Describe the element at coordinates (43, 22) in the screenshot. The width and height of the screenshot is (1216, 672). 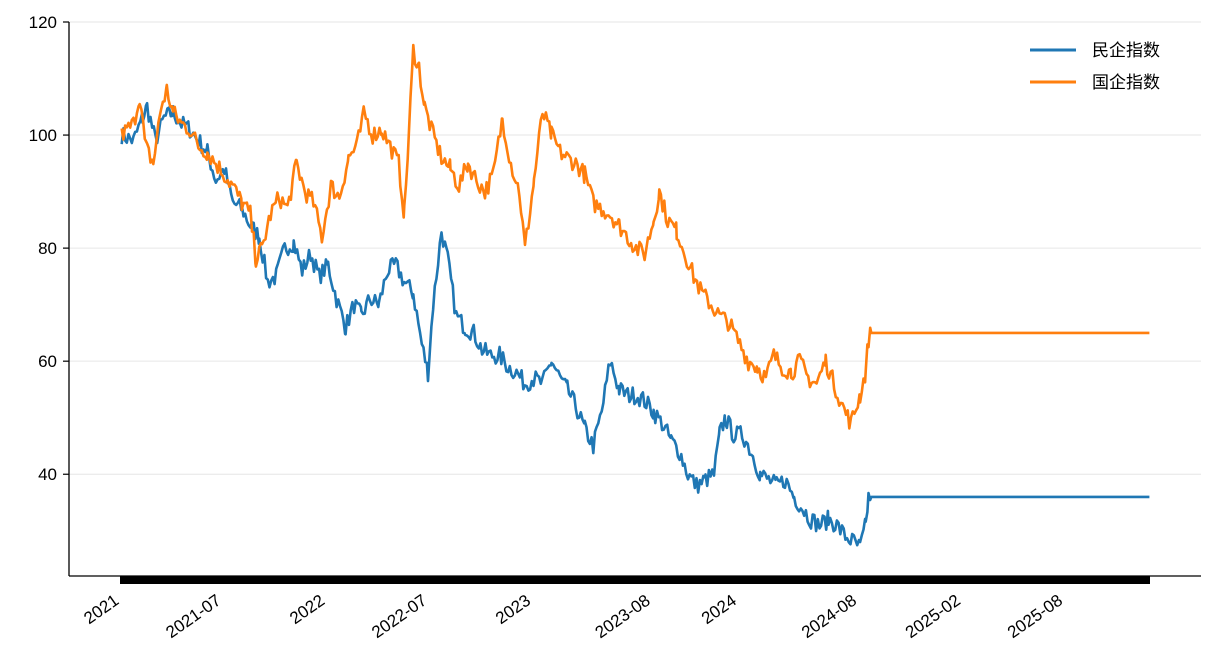
I see `y-tick-label: 120` at that location.